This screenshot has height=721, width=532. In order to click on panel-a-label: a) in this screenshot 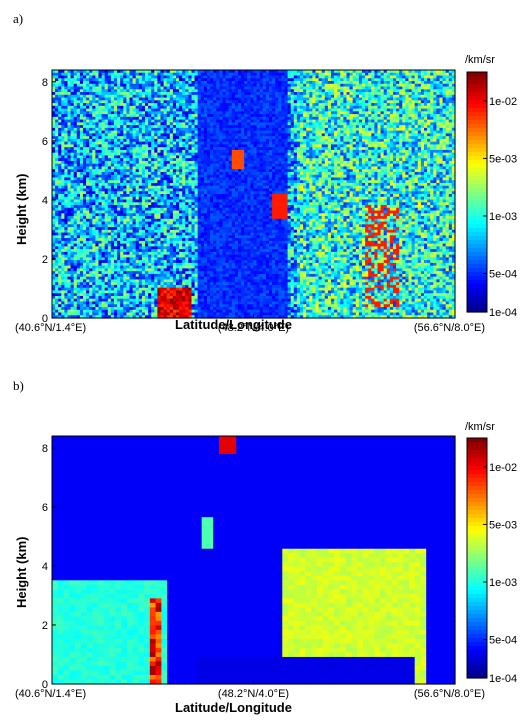, I will do `click(18, 18)`.